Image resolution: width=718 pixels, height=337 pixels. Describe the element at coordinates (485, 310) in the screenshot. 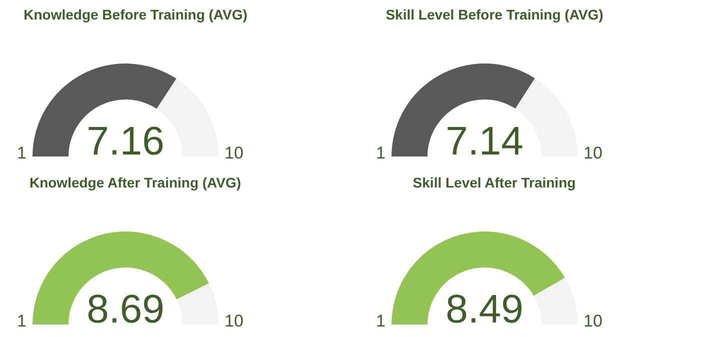

I see `text: 8.49` at that location.